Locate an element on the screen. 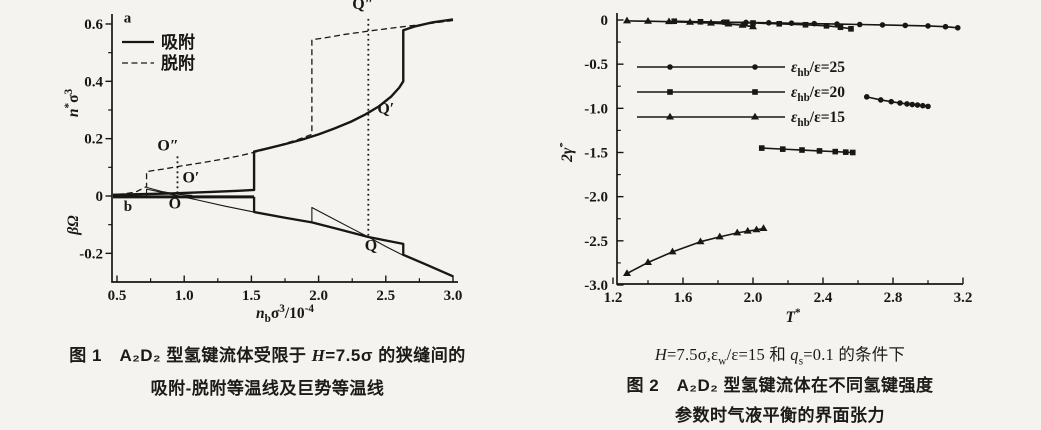  svg-text: b is located at coordinates (128, 207).